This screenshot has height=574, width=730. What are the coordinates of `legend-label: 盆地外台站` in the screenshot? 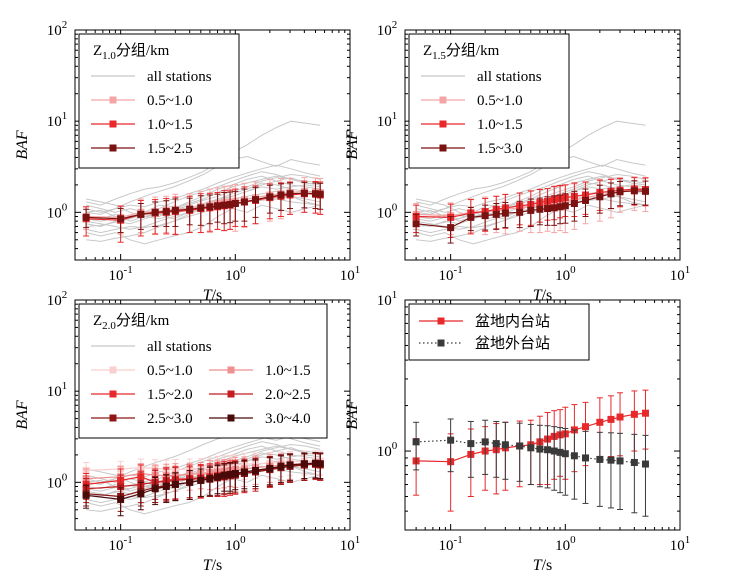 It's located at (512, 343).